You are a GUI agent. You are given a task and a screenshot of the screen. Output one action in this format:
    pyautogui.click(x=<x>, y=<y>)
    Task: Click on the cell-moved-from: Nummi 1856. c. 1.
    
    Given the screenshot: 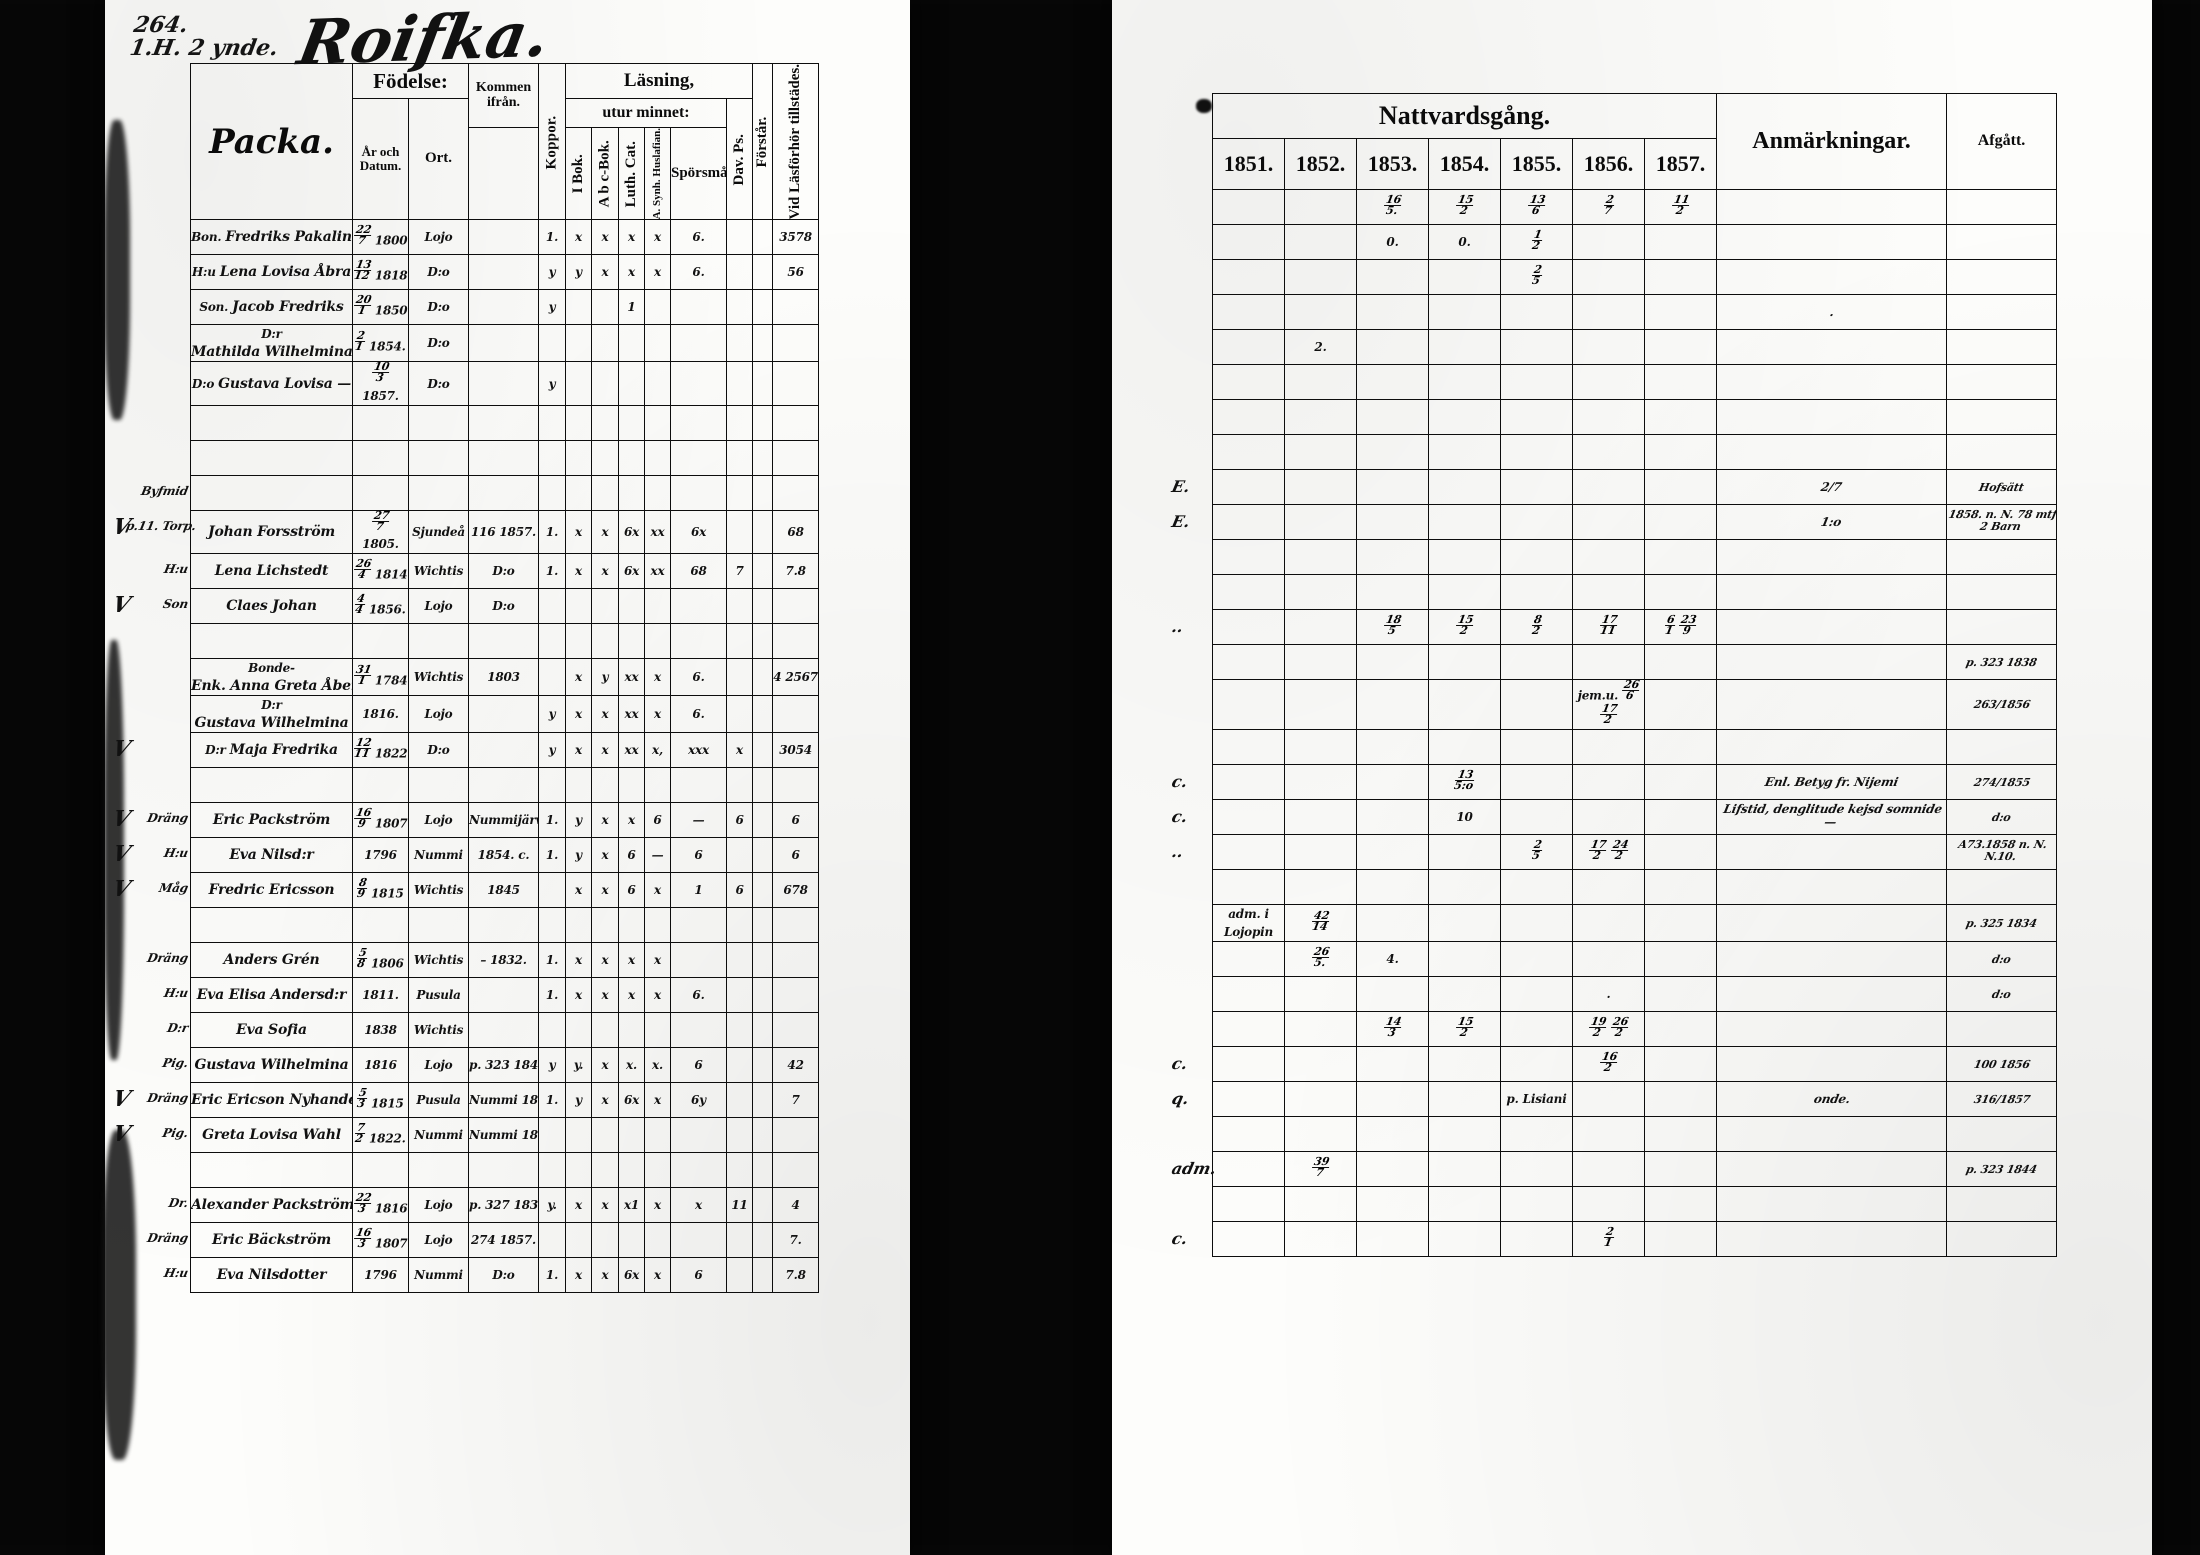 What is the action you would take?
    pyautogui.click(x=503, y=1135)
    